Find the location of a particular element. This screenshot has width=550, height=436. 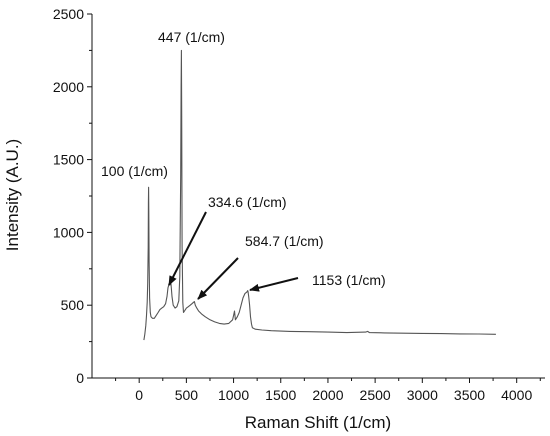

x-tick-label: 2500 is located at coordinates (375, 395).